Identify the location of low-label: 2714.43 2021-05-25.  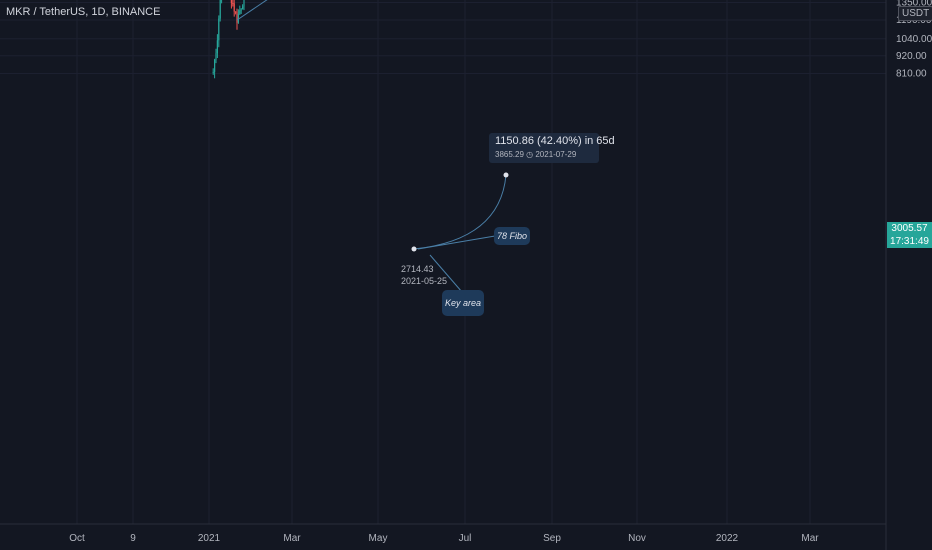
(424, 275).